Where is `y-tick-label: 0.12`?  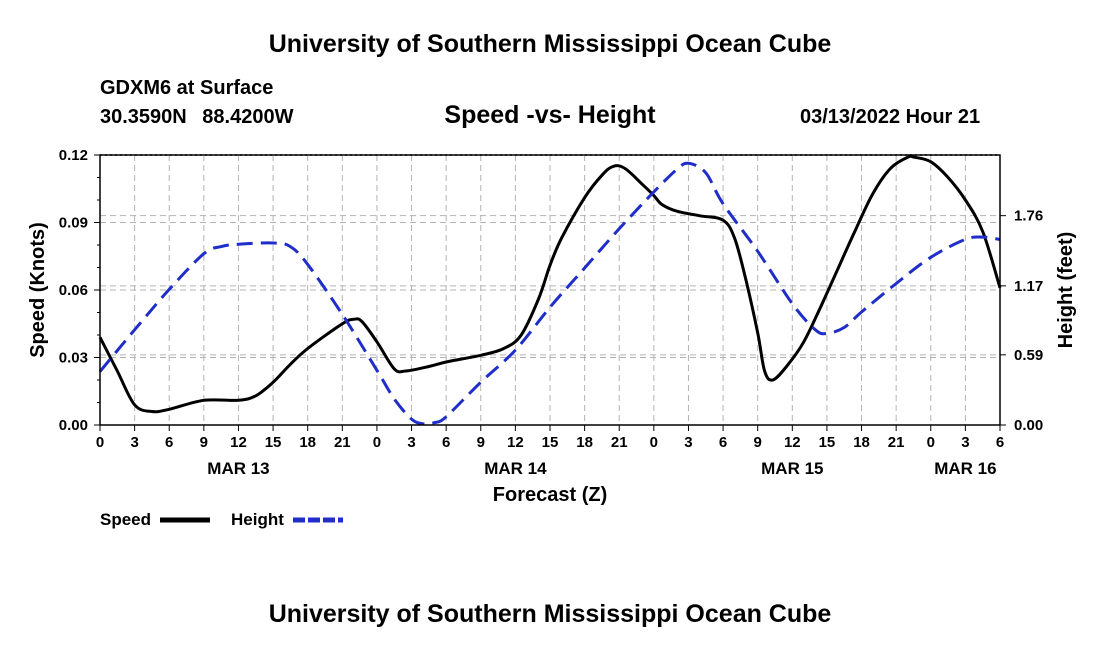
y-tick-label: 0.12 is located at coordinates (73, 155).